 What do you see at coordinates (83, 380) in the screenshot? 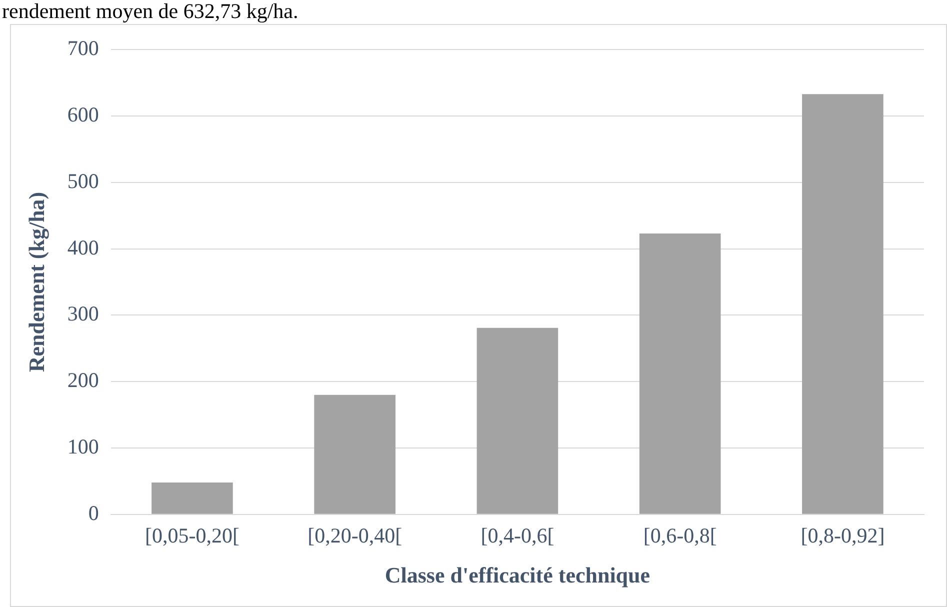
I see `y-tick-label: 200` at bounding box center [83, 380].